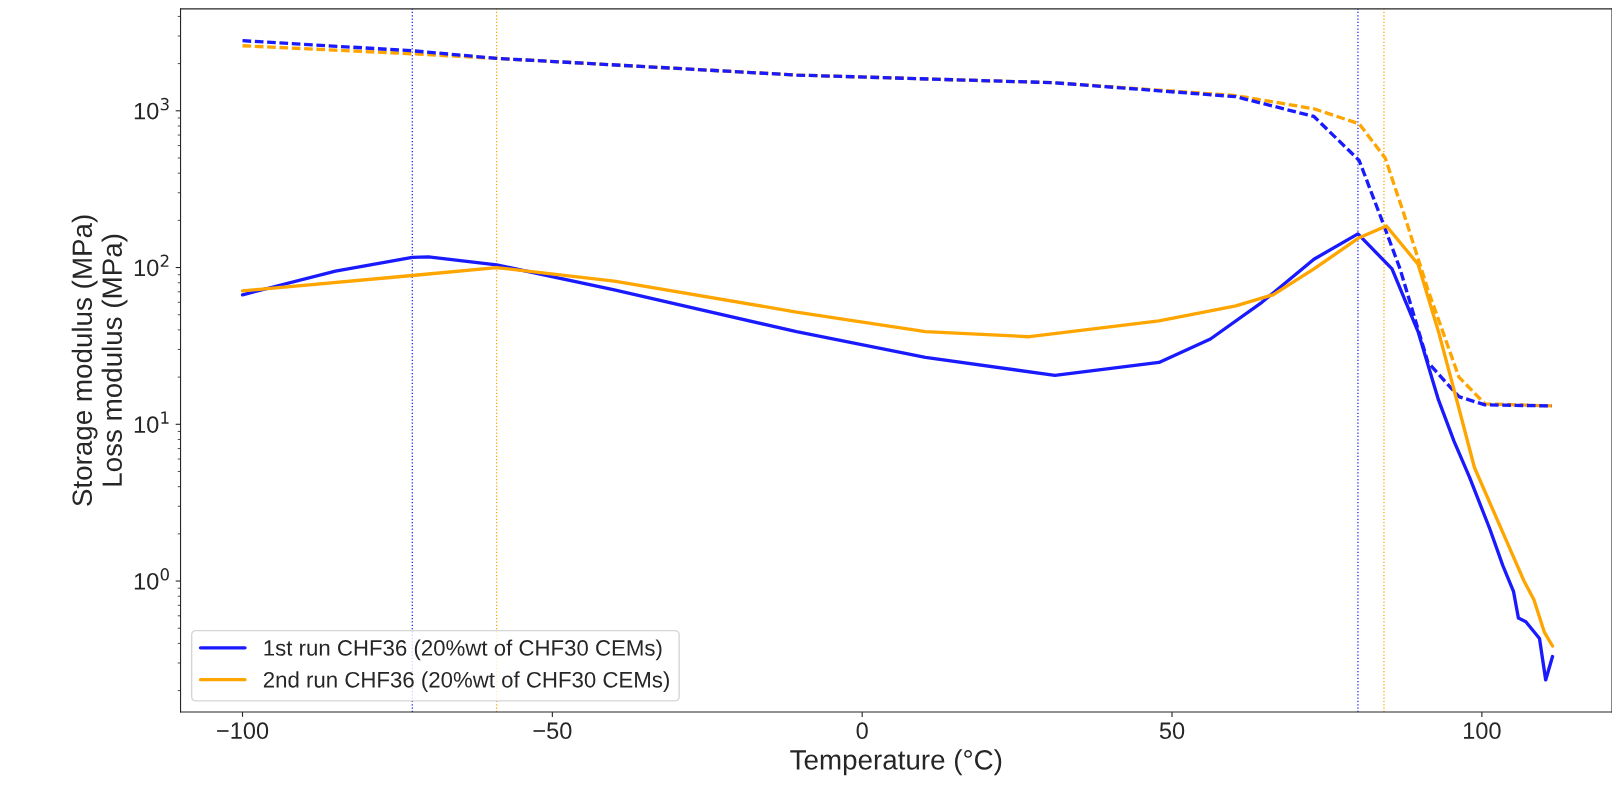 This screenshot has width=1612, height=805. What do you see at coordinates (99, 360) in the screenshot?
I see `y-axis-title: Storage modulus (MPa) Loss modulus (MPa)` at bounding box center [99, 360].